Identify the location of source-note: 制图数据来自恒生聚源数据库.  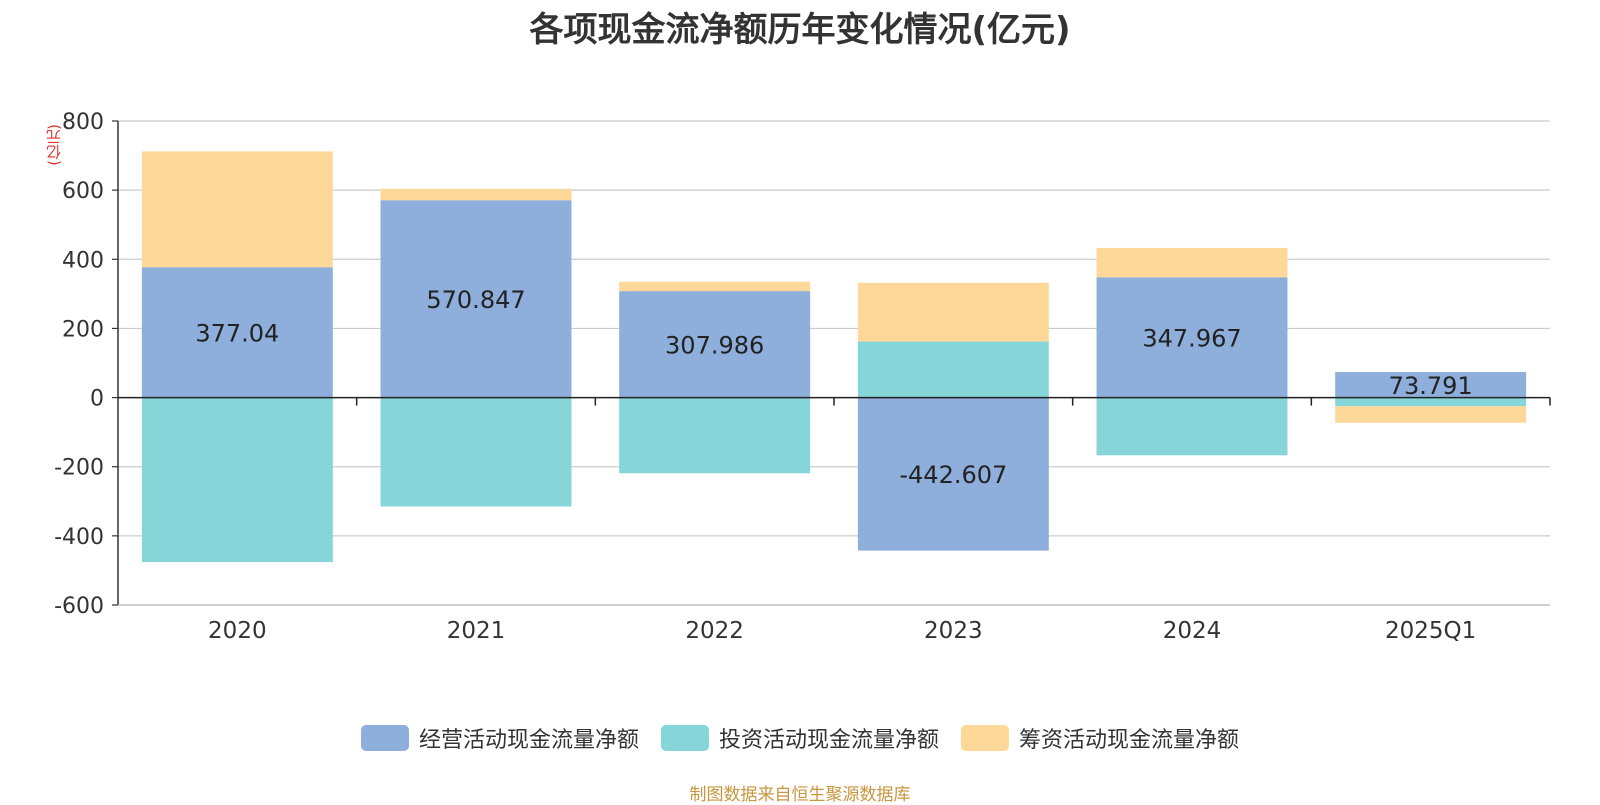
(800, 795).